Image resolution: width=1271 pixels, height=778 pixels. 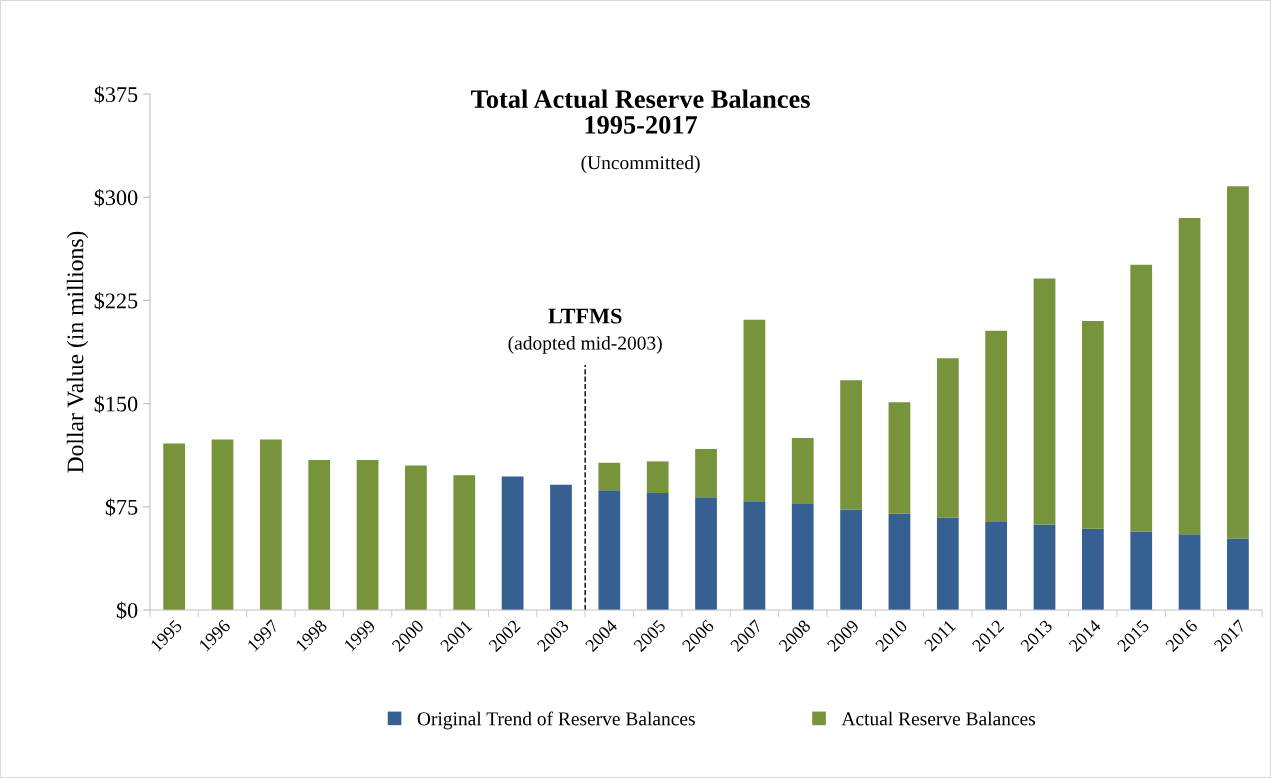 I want to click on text: (Uncommitted), so click(x=640, y=164).